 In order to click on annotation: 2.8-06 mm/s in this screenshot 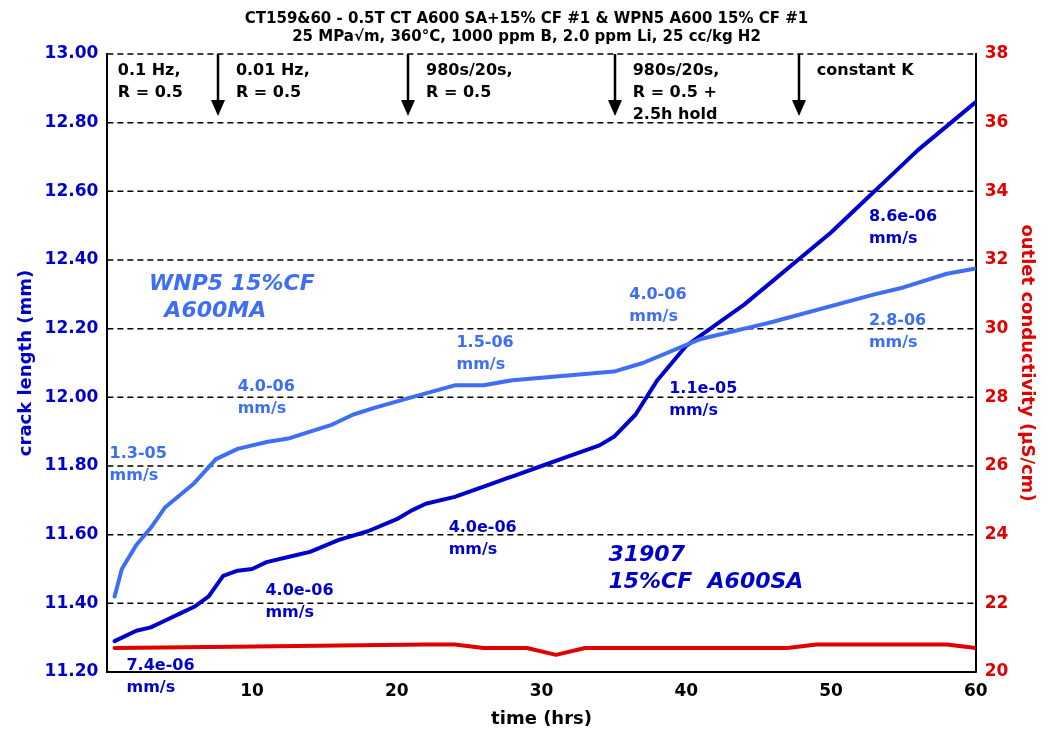, I will do `click(897, 330)`.